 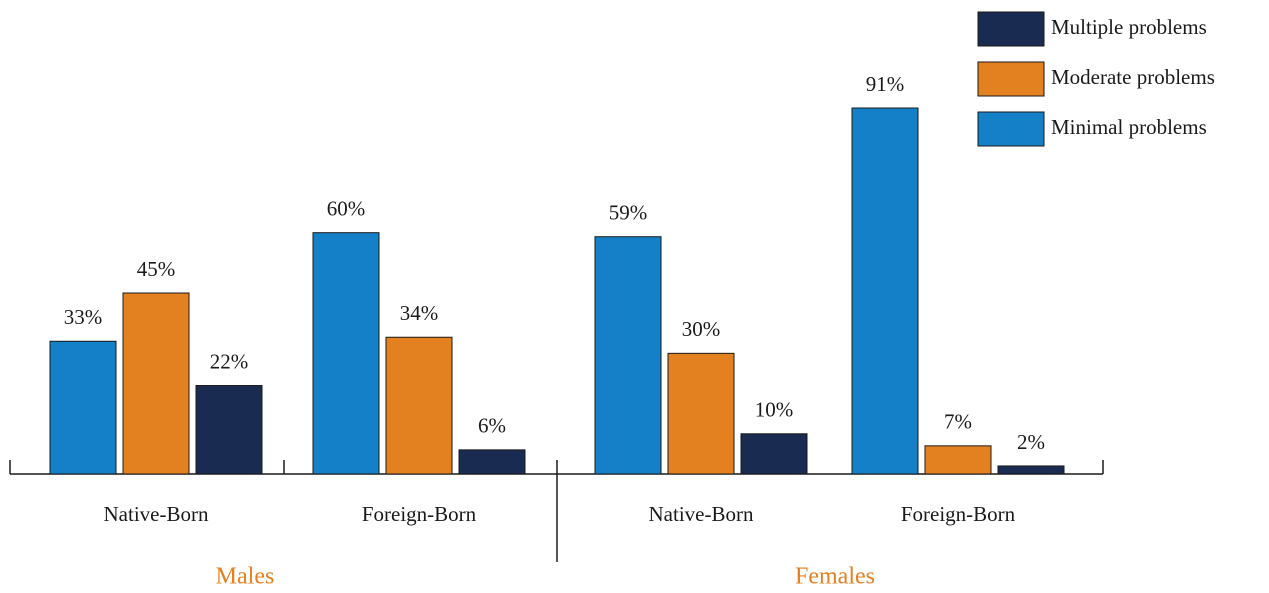 I want to click on data-label: 59%, so click(x=628, y=213).